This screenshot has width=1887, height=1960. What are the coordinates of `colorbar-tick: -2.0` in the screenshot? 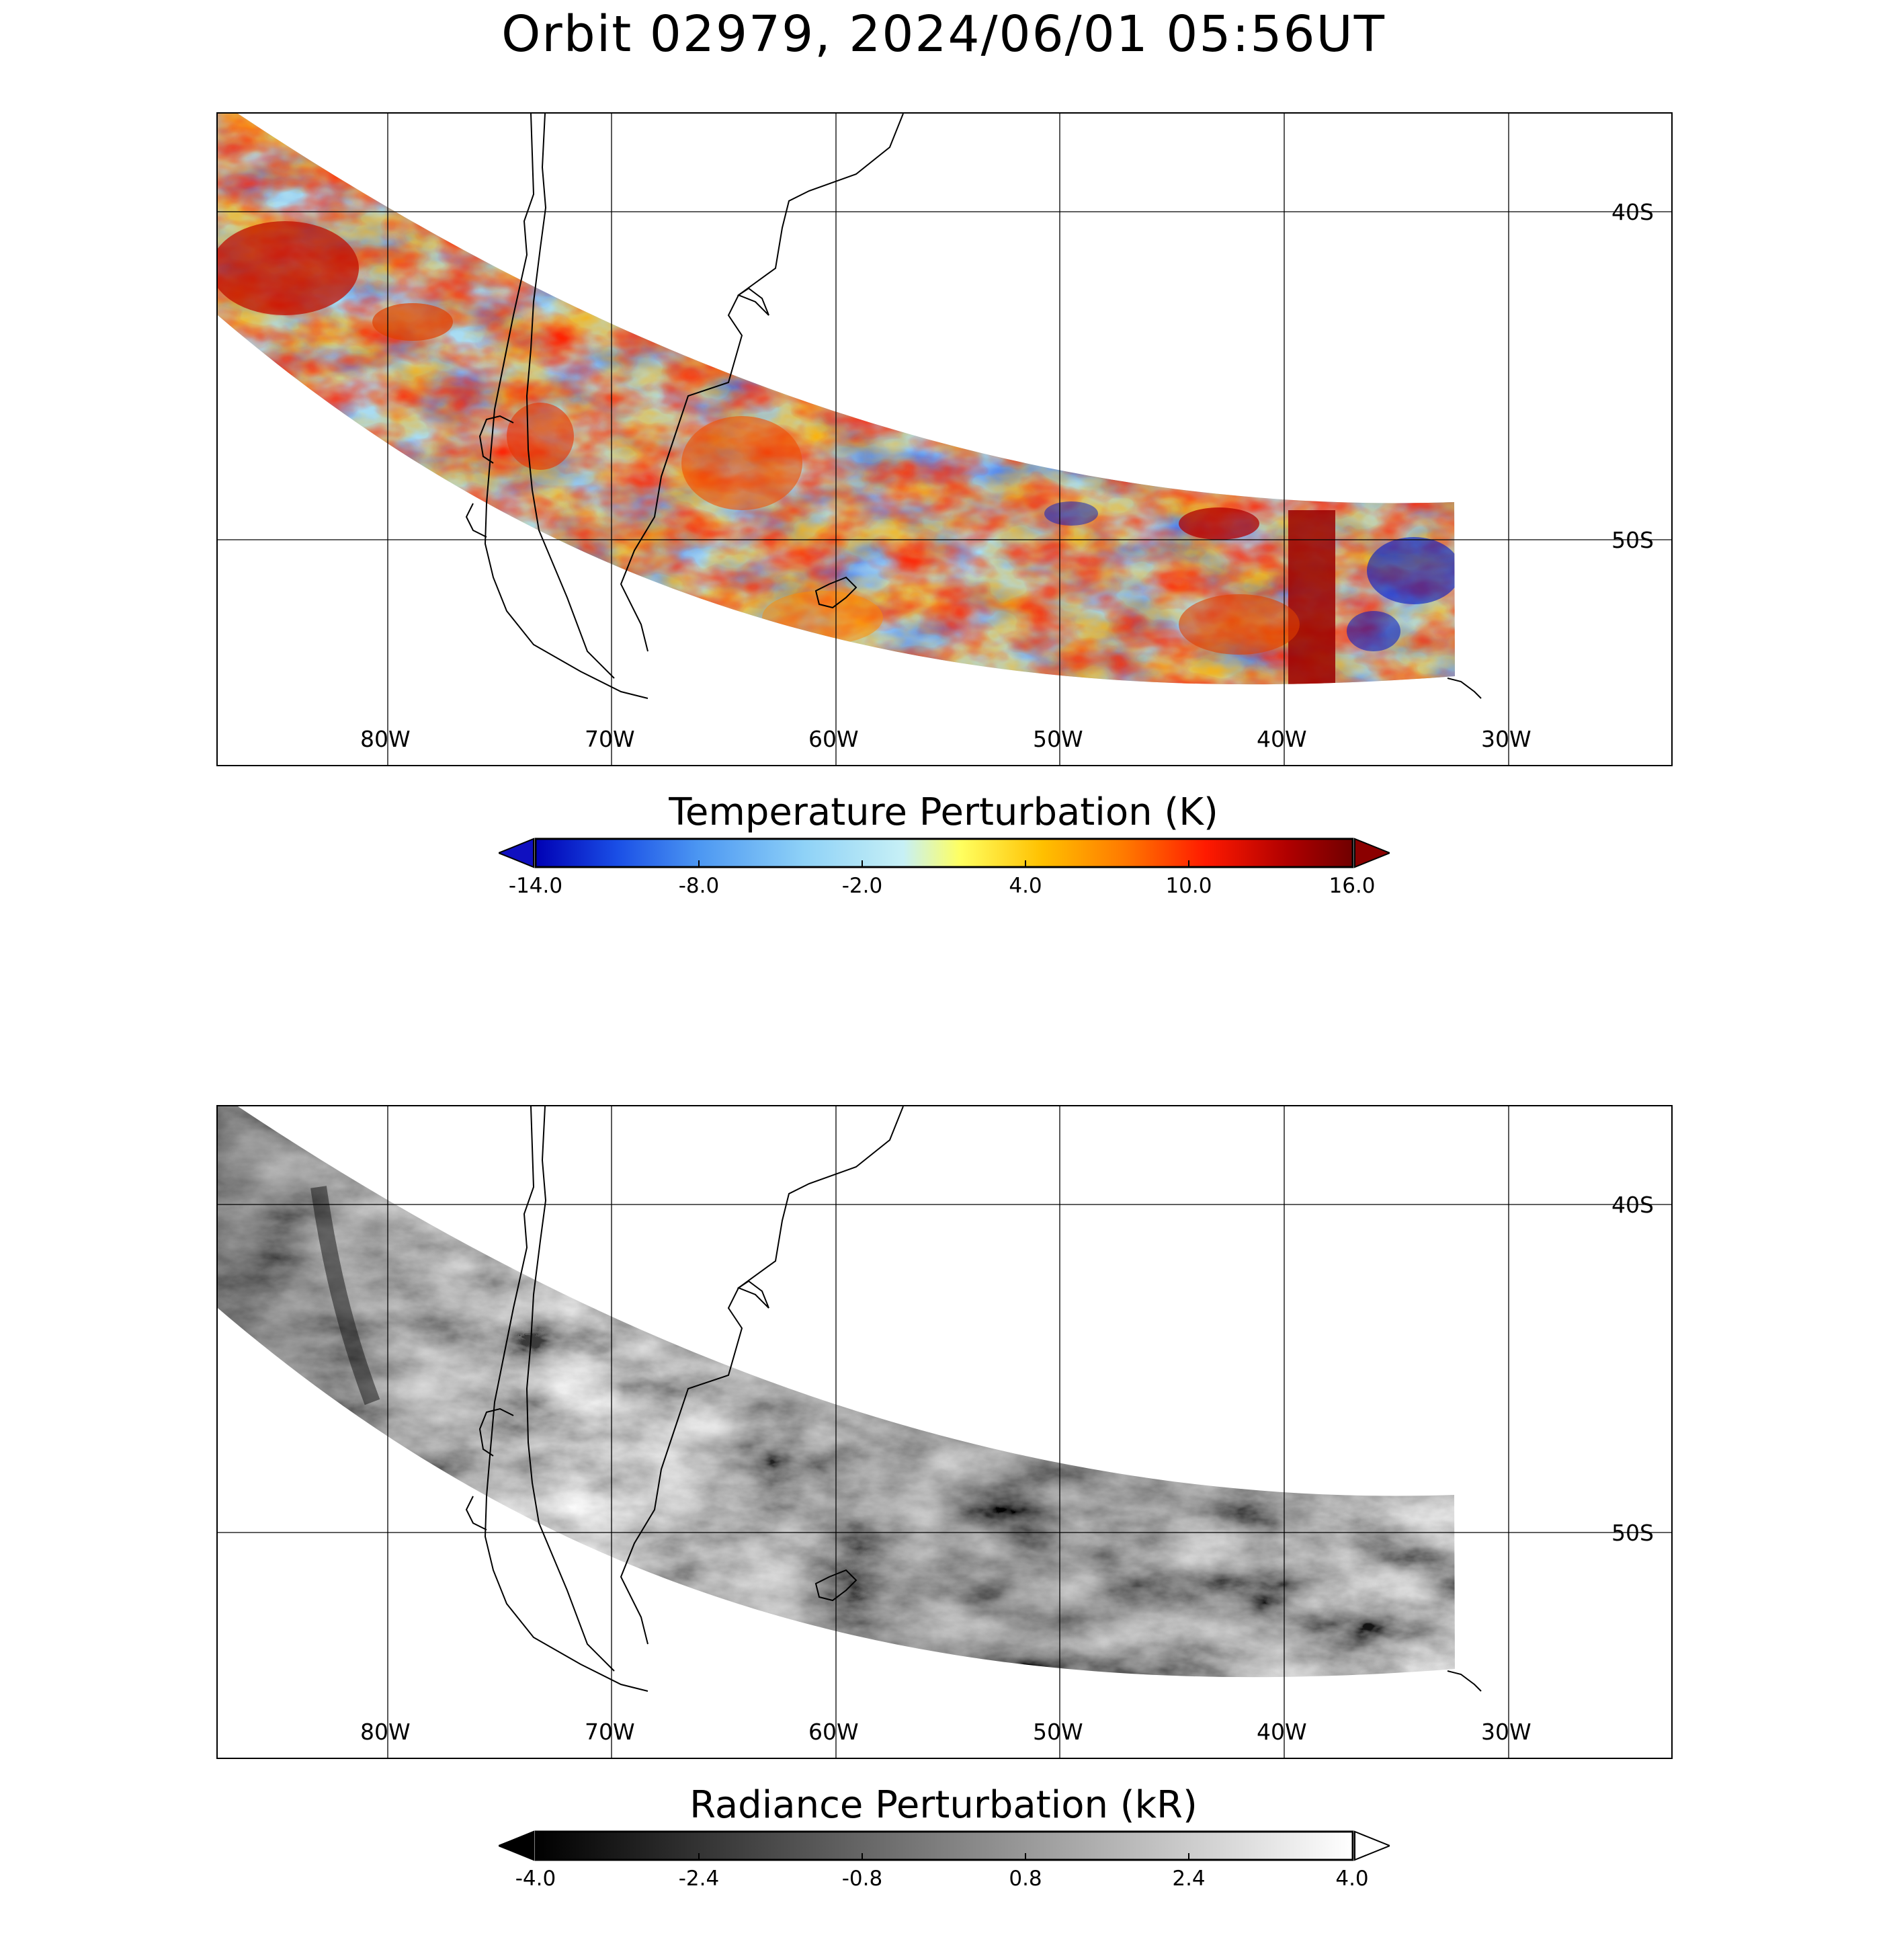 It's located at (862, 886).